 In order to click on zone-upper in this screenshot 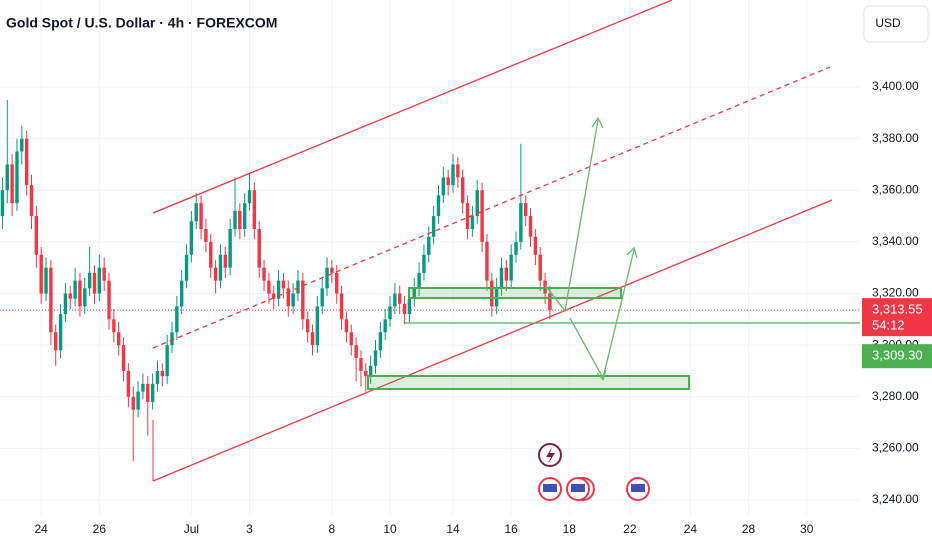, I will do `click(515, 293)`.